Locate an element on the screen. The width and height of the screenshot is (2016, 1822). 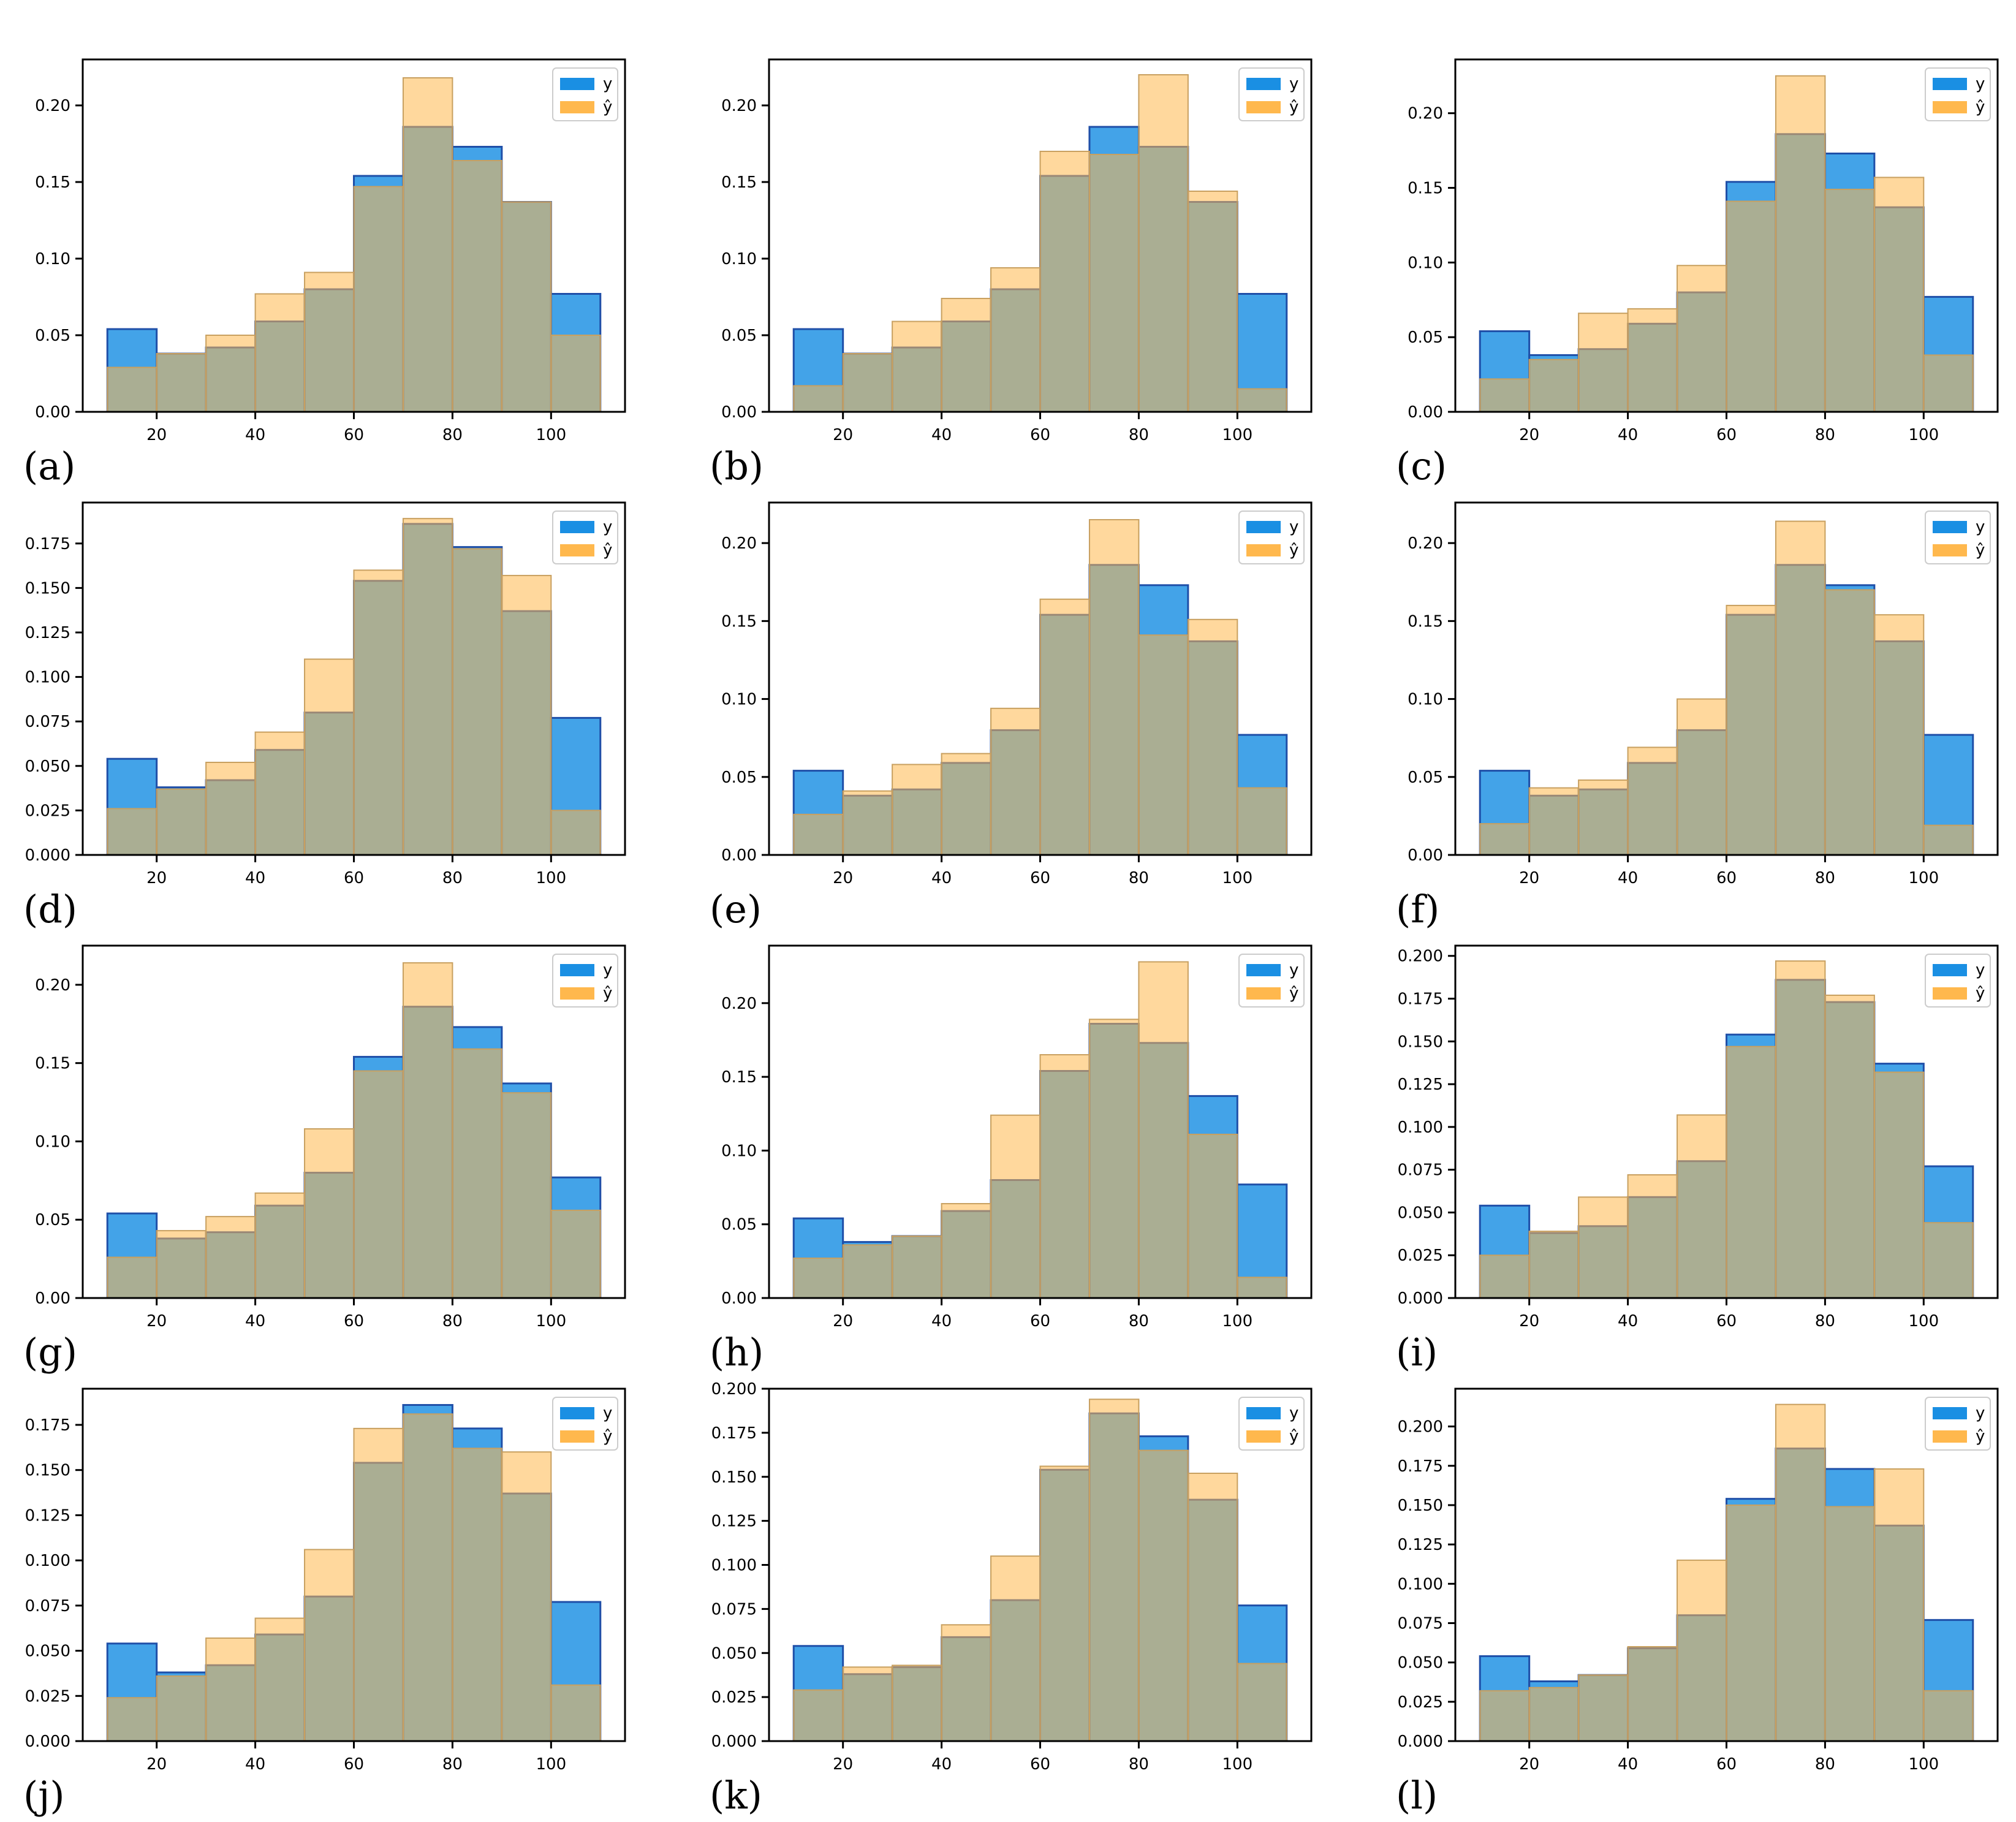
panel-label: (c) is located at coordinates (1421, 466).